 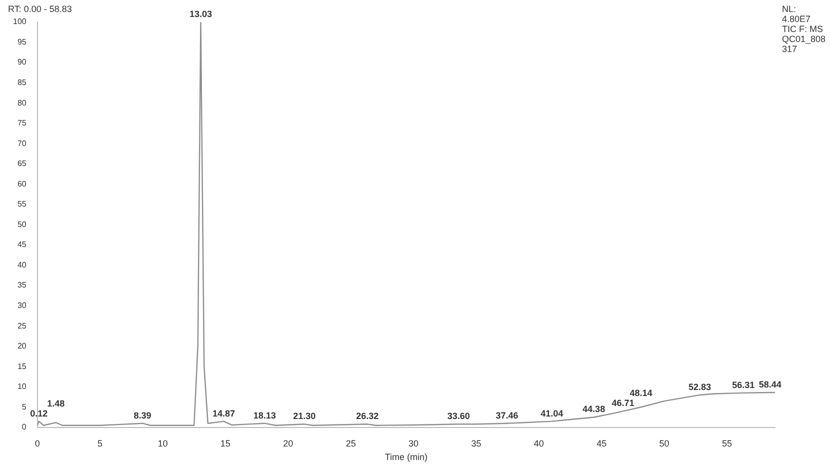 What do you see at coordinates (539, 443) in the screenshot?
I see `x-tick-label: 40` at bounding box center [539, 443].